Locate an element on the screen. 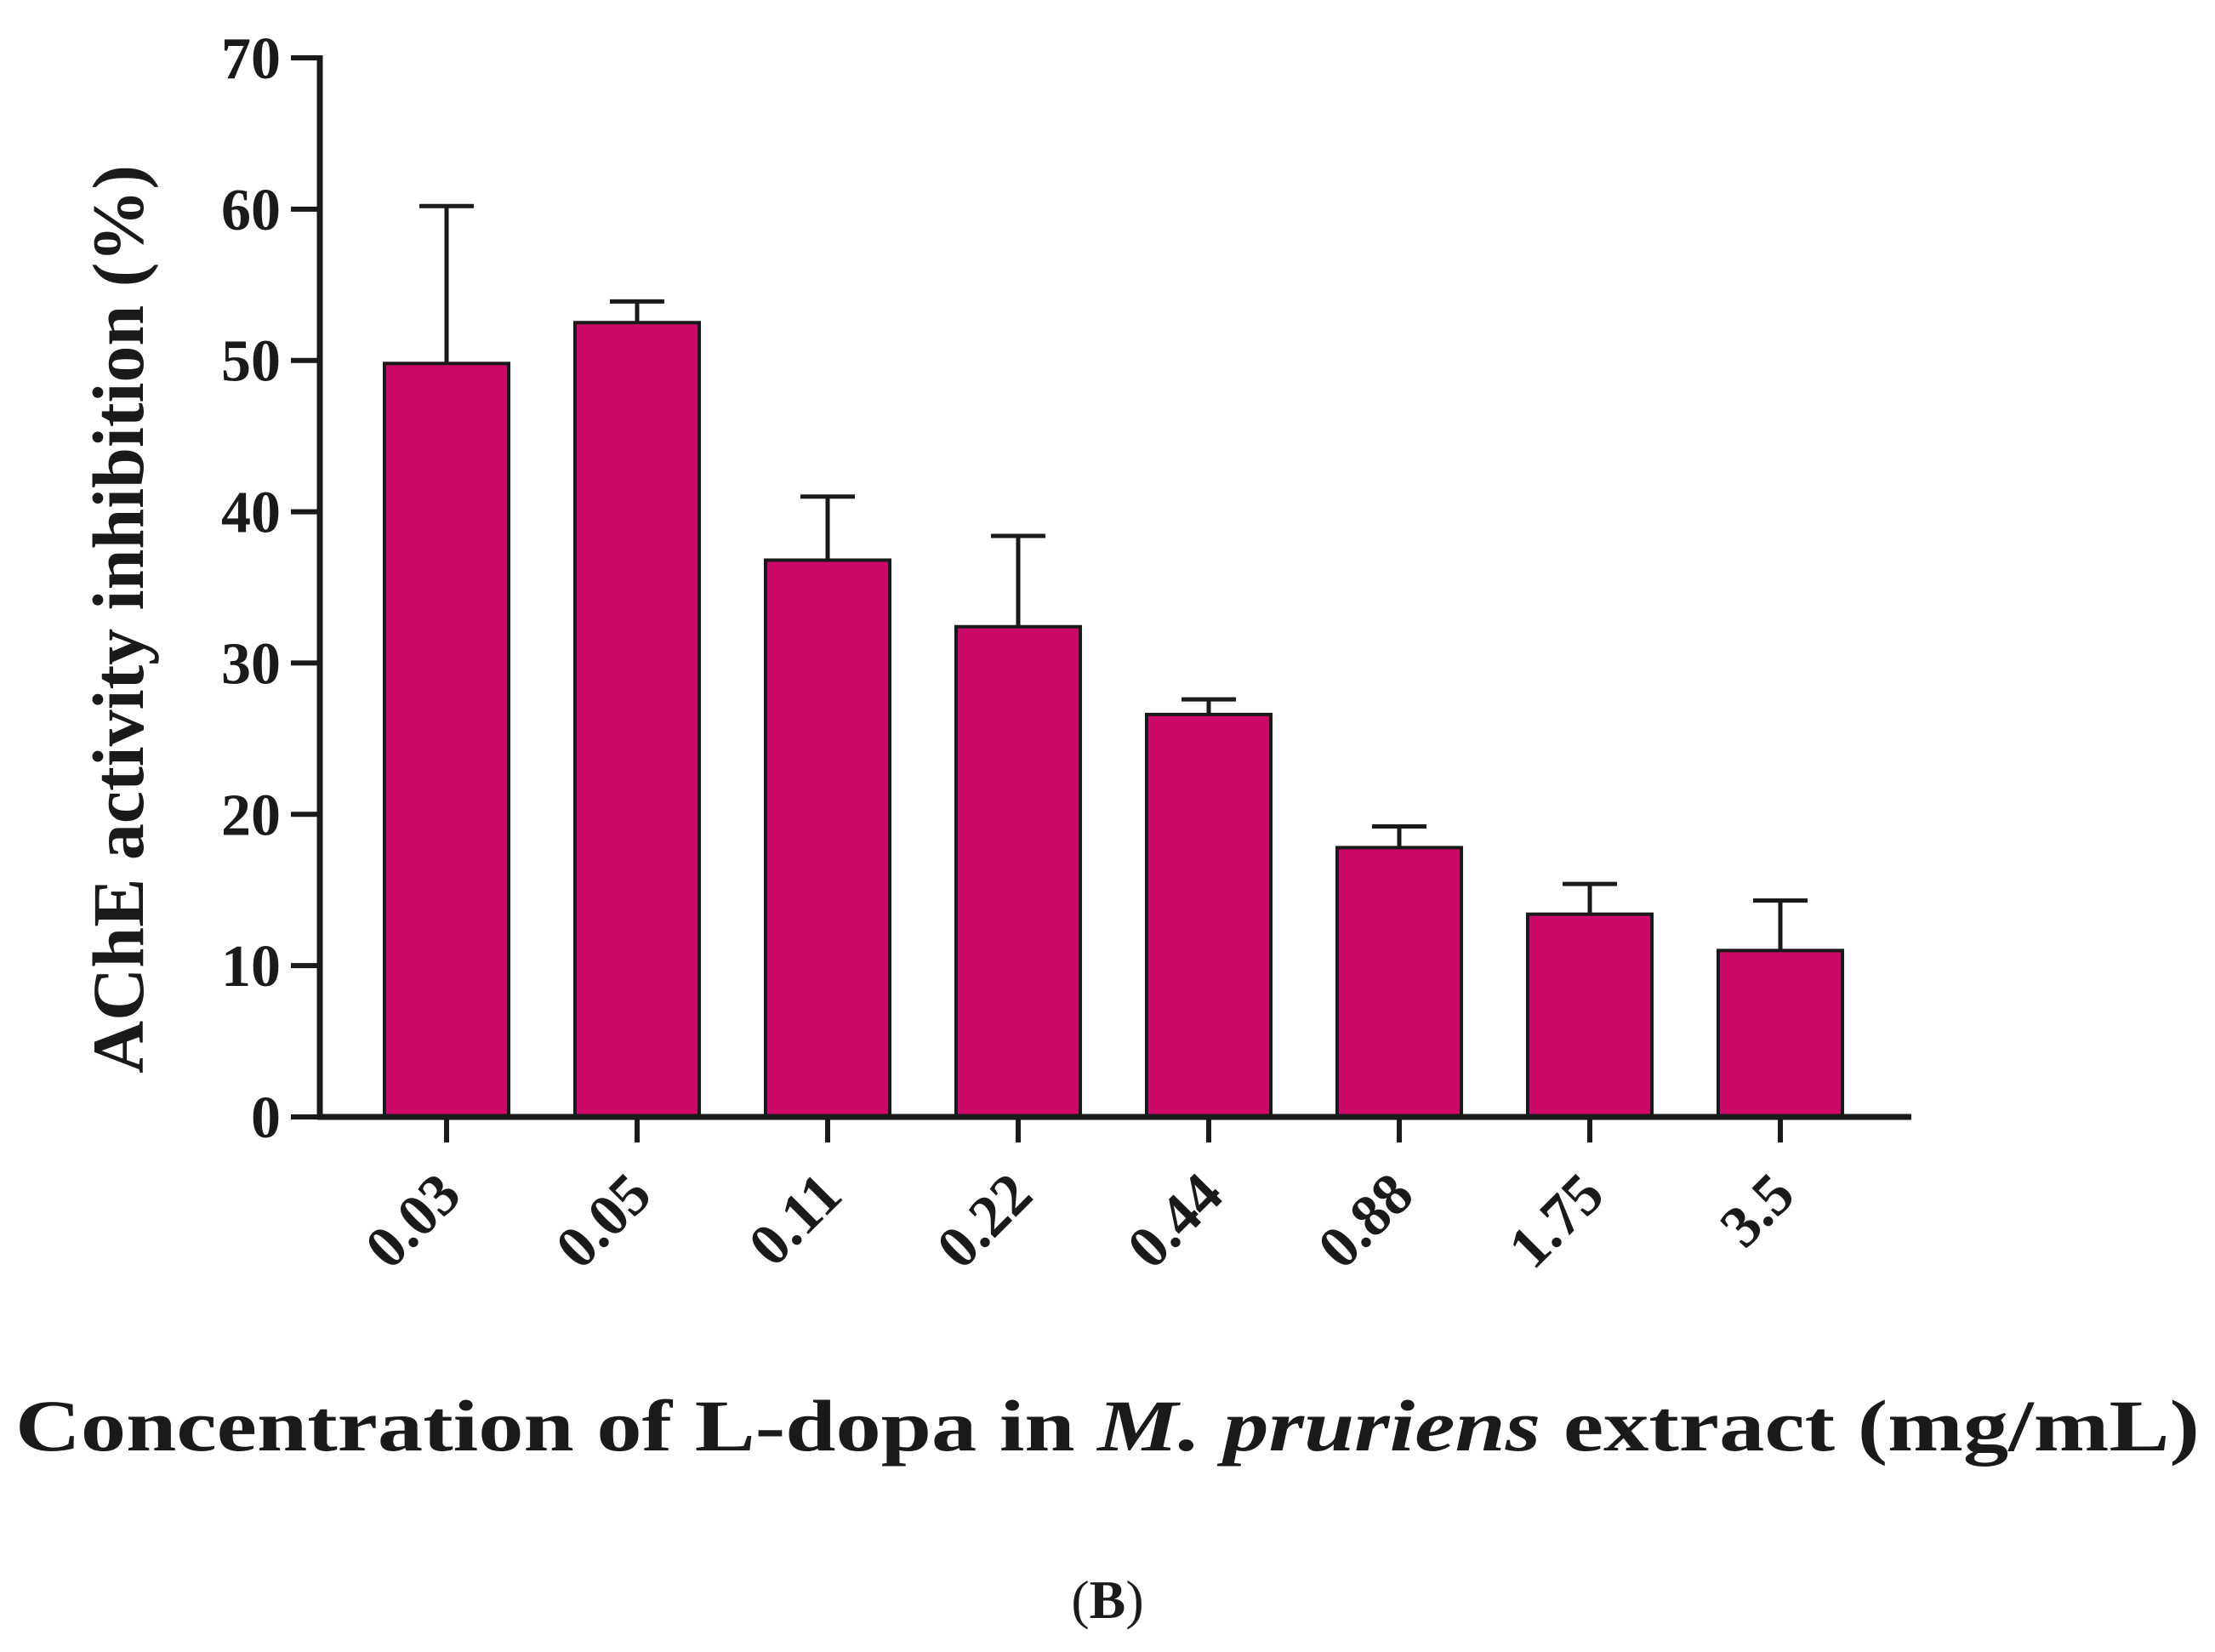 This screenshot has height=1652, width=2215. x-tick-label: 0.22 is located at coordinates (985, 1221).